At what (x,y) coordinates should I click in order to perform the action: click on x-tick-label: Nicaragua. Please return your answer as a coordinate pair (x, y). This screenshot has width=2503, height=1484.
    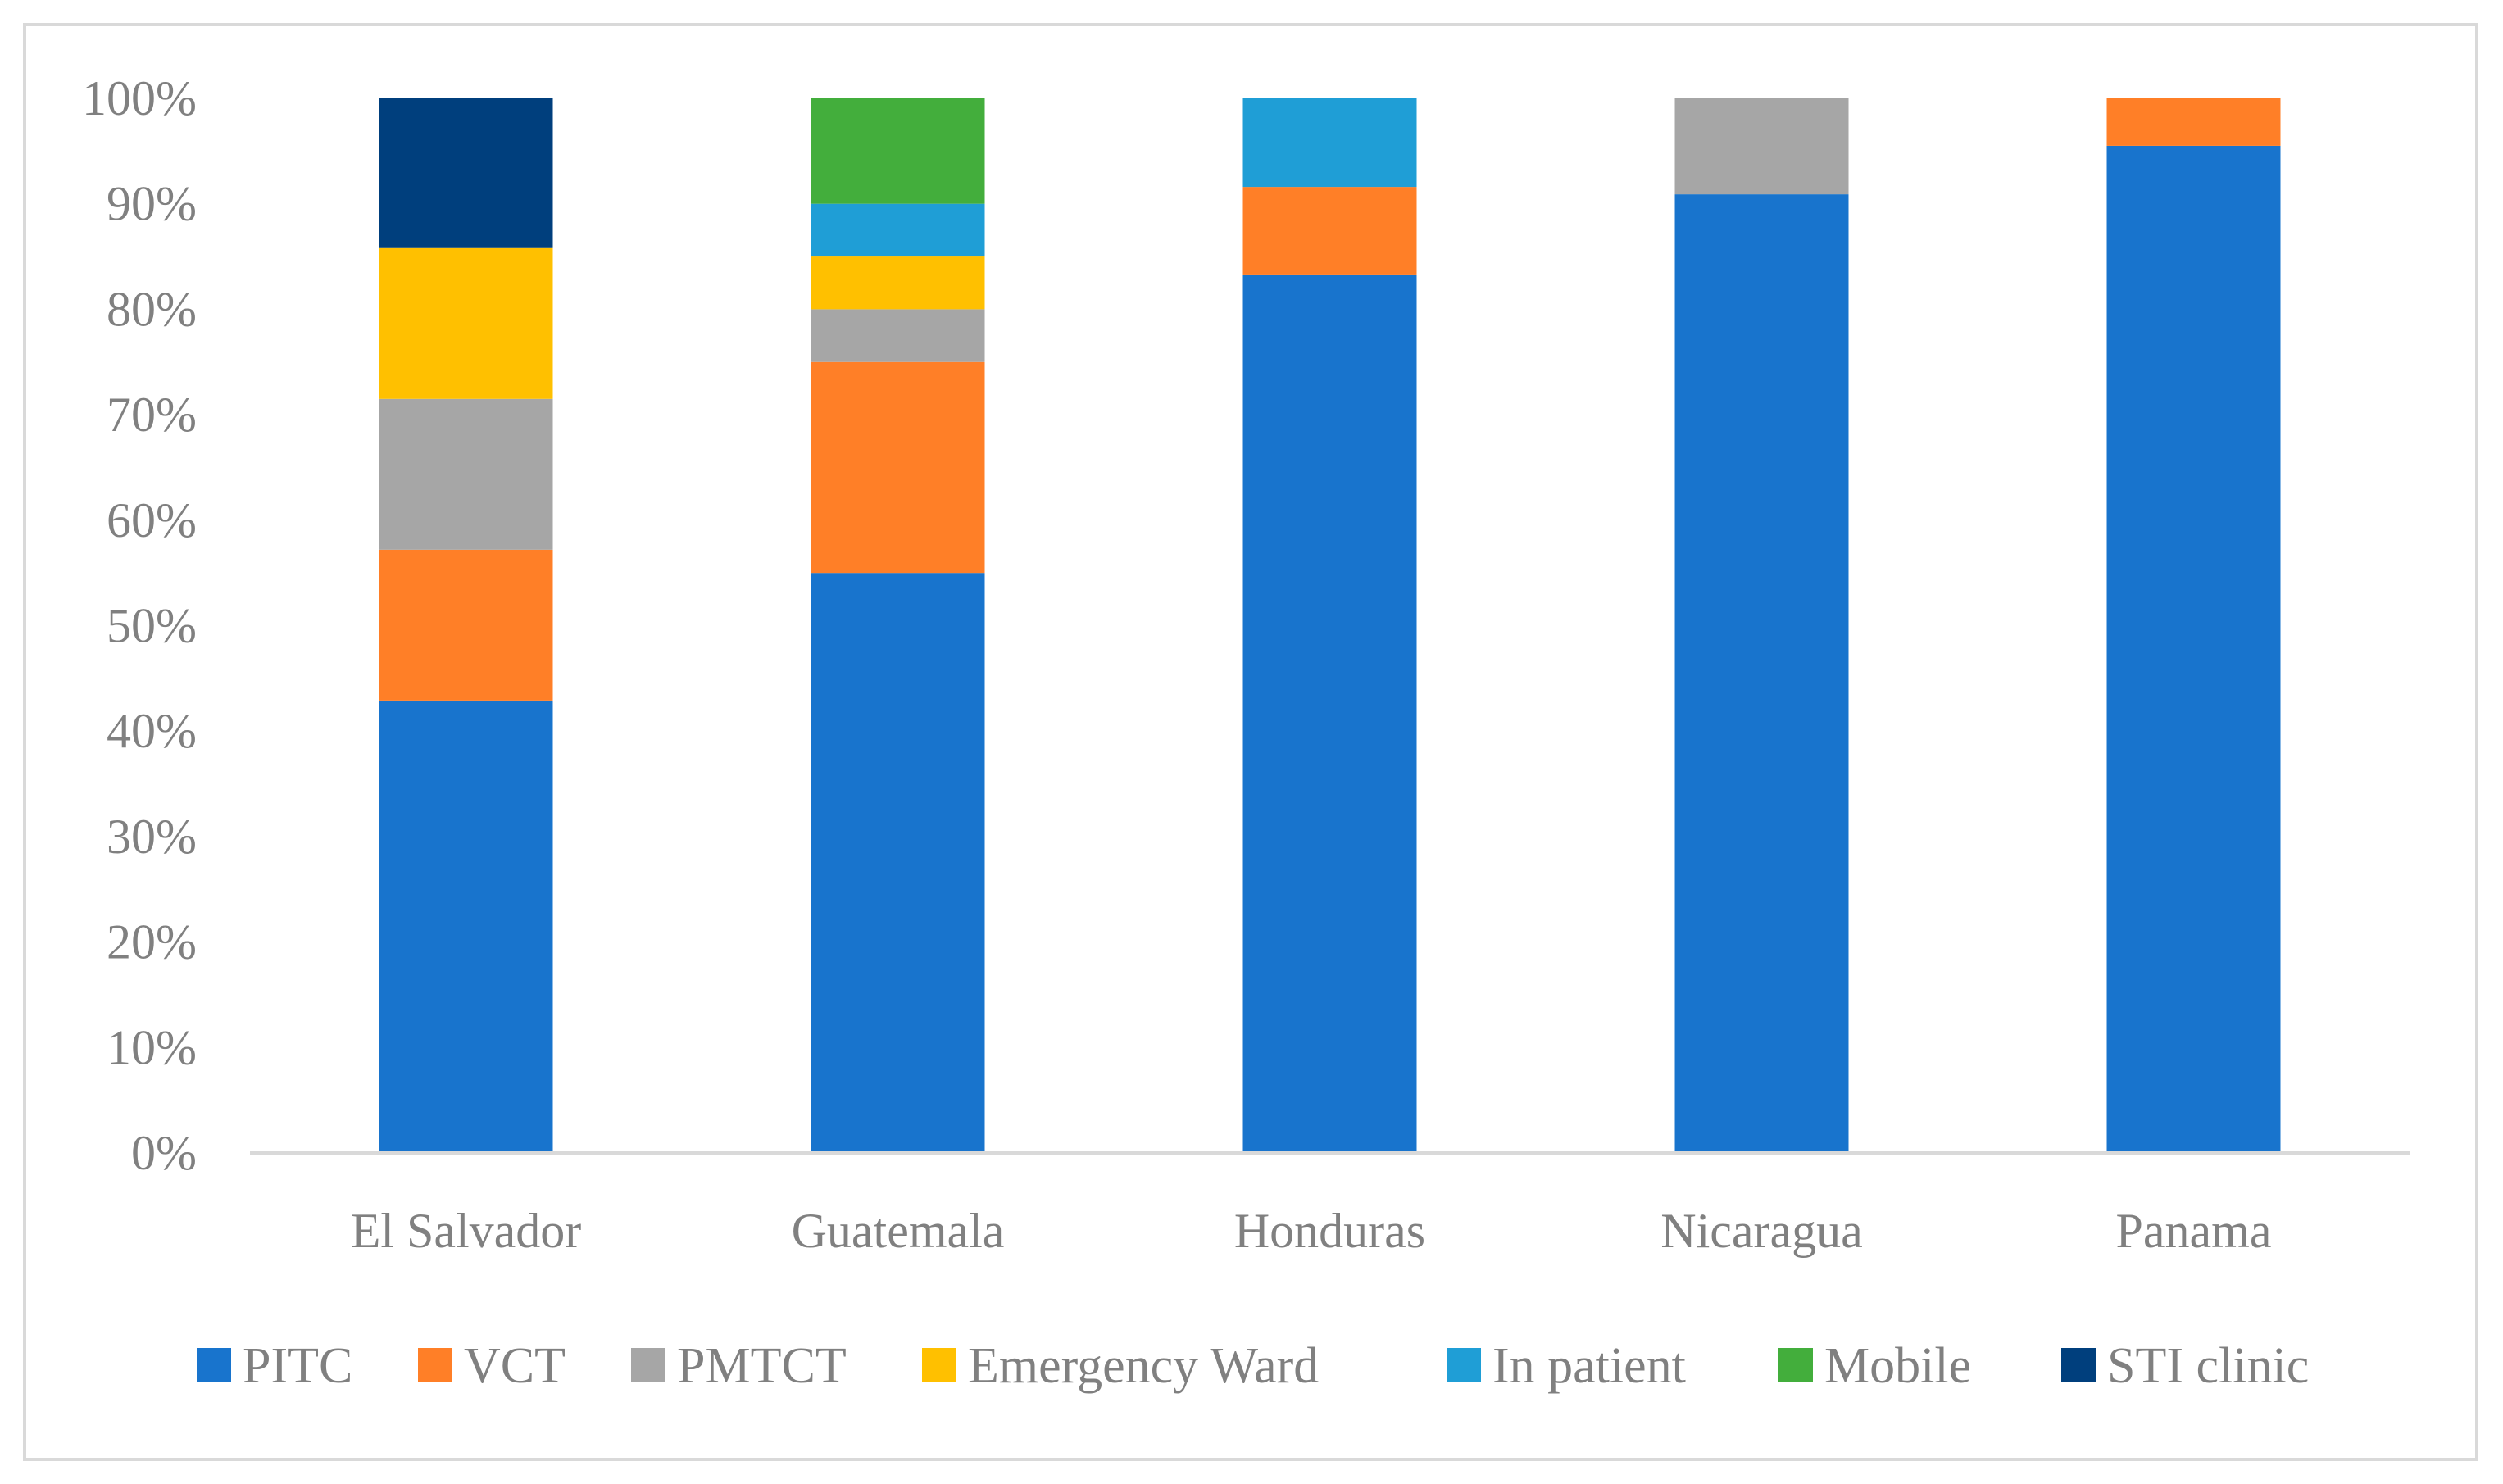
    Looking at the image, I should click on (1761, 1231).